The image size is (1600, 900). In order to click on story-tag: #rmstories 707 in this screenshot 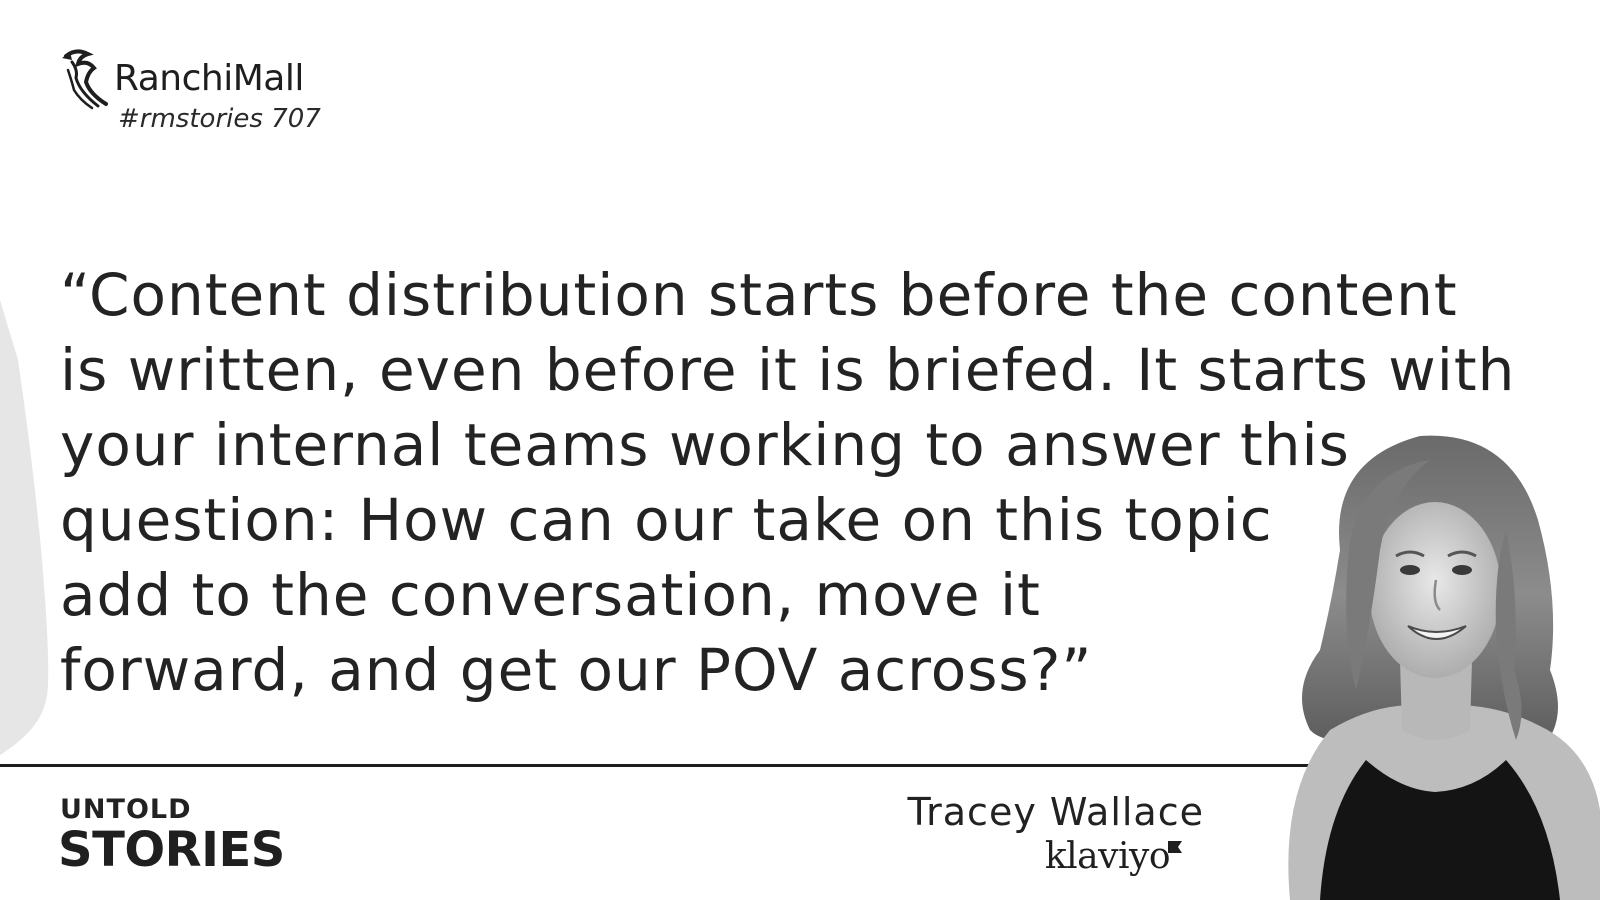, I will do `click(219, 119)`.